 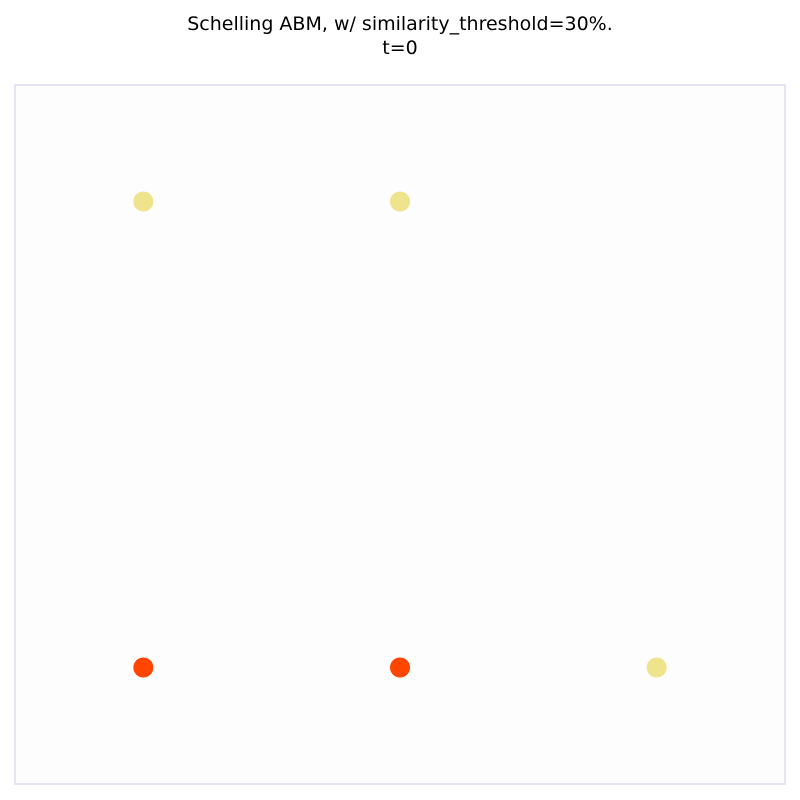 What do you see at coordinates (400, 48) in the screenshot?
I see `chart-title-line-2: t=0` at bounding box center [400, 48].